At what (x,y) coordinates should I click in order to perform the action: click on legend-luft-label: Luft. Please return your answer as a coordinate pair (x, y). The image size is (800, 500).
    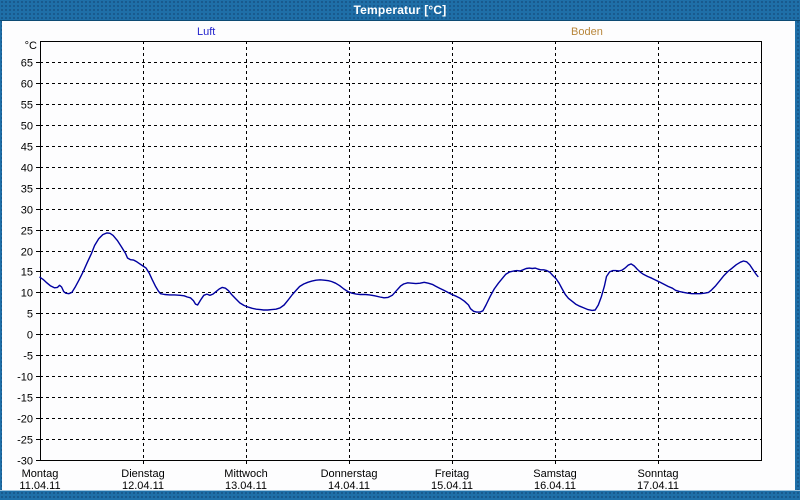
    Looking at the image, I should click on (206, 32).